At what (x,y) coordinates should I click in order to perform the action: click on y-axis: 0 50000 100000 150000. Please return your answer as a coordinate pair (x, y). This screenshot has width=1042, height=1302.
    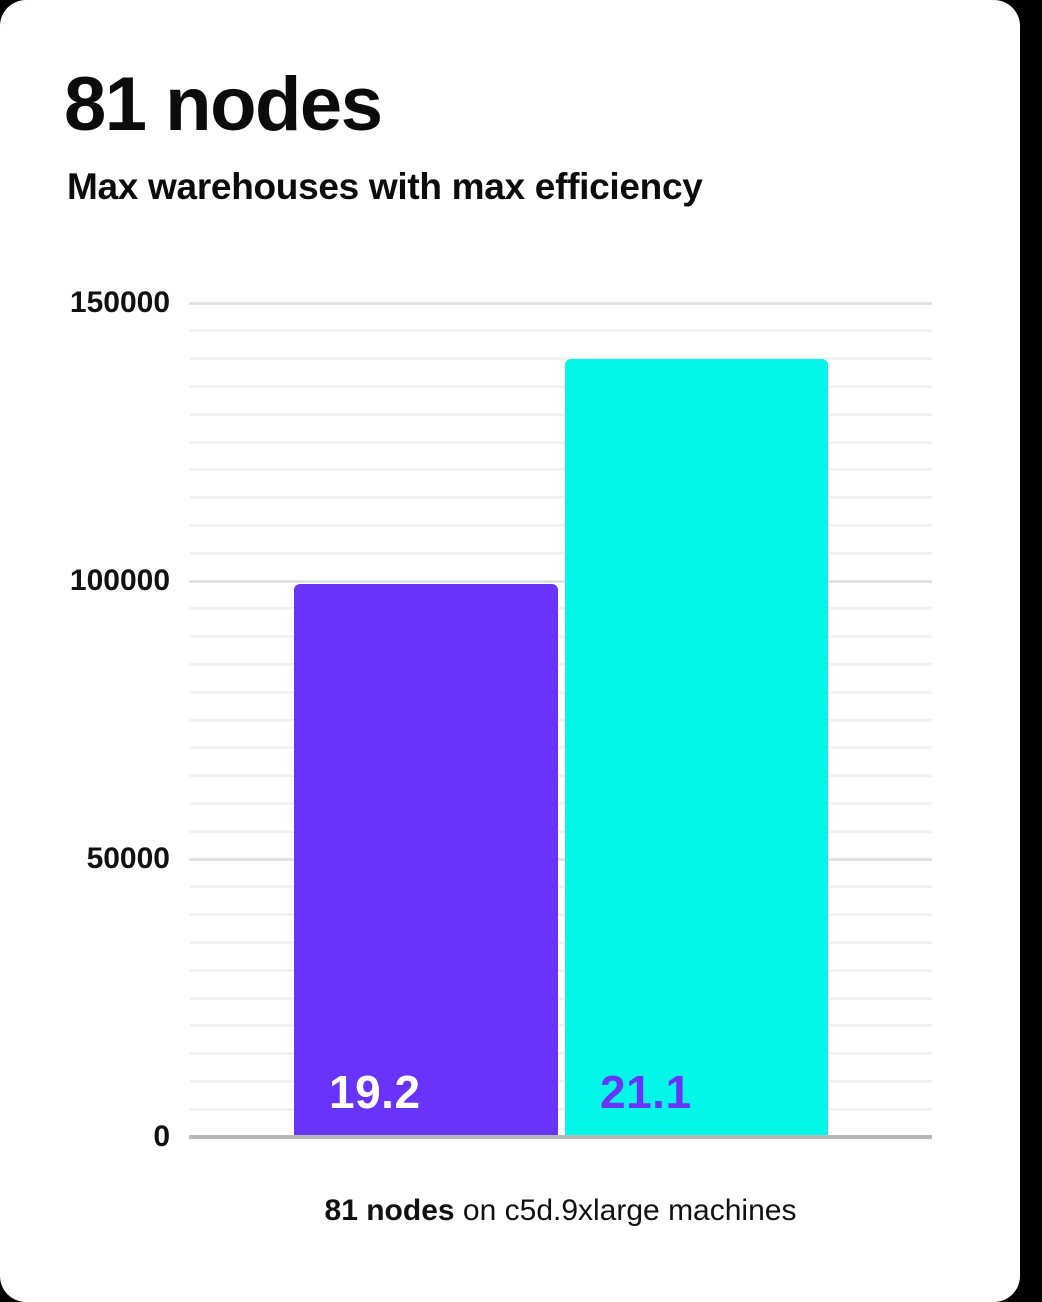
    Looking at the image, I should click on (85, 720).